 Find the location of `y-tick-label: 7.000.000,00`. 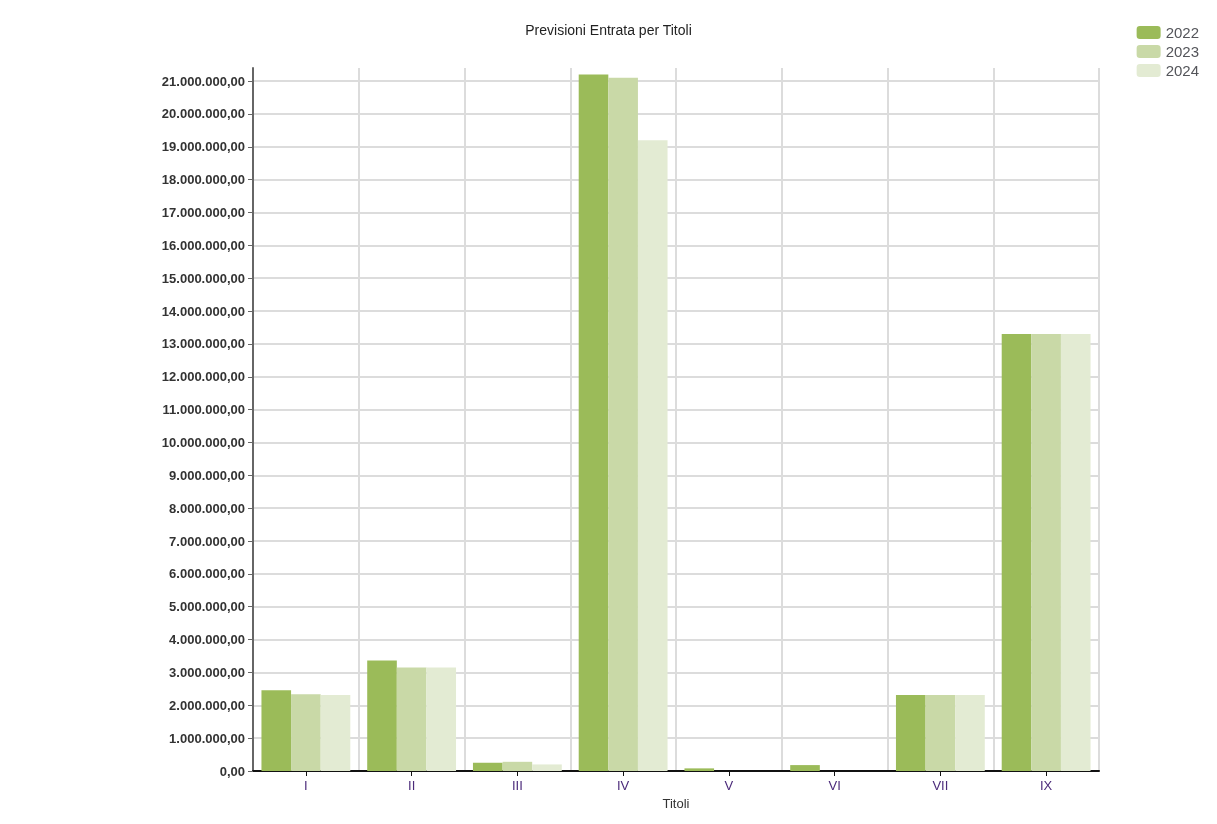

y-tick-label: 7.000.000,00 is located at coordinates (207, 541).